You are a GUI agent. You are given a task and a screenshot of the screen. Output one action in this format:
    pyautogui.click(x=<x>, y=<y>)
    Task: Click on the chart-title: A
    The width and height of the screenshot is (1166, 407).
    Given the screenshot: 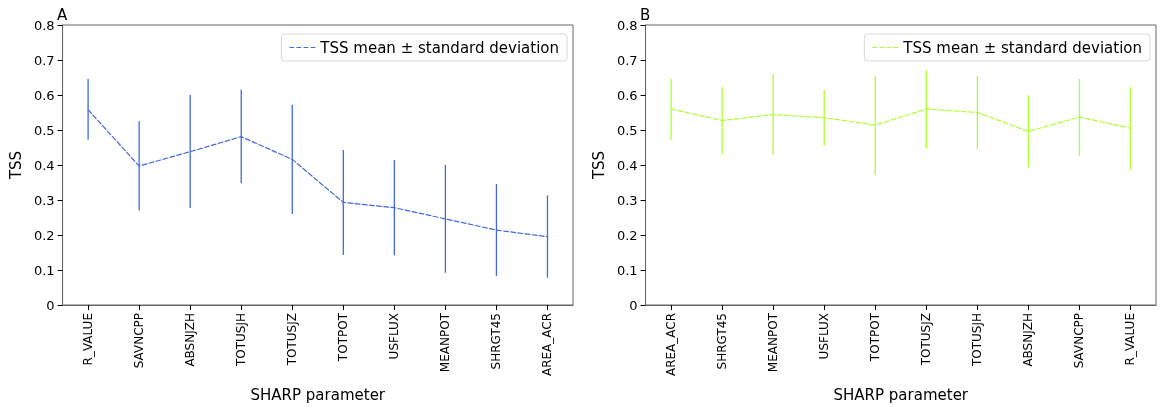 What is the action you would take?
    pyautogui.click(x=62, y=14)
    